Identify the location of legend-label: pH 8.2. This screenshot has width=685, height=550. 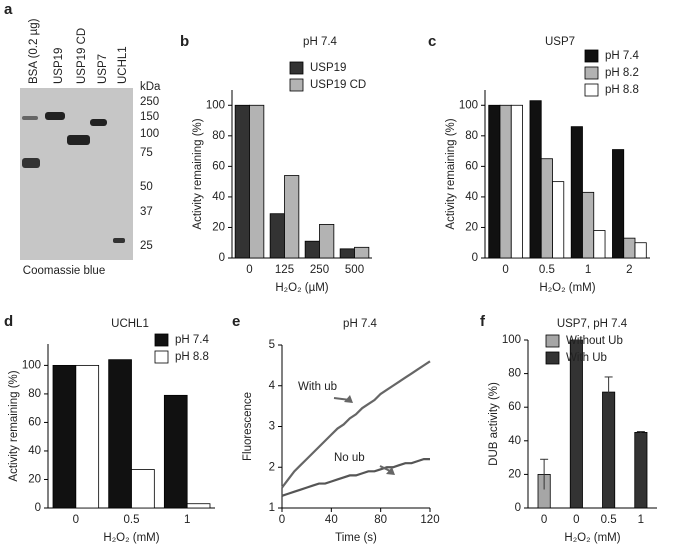
(622, 73).